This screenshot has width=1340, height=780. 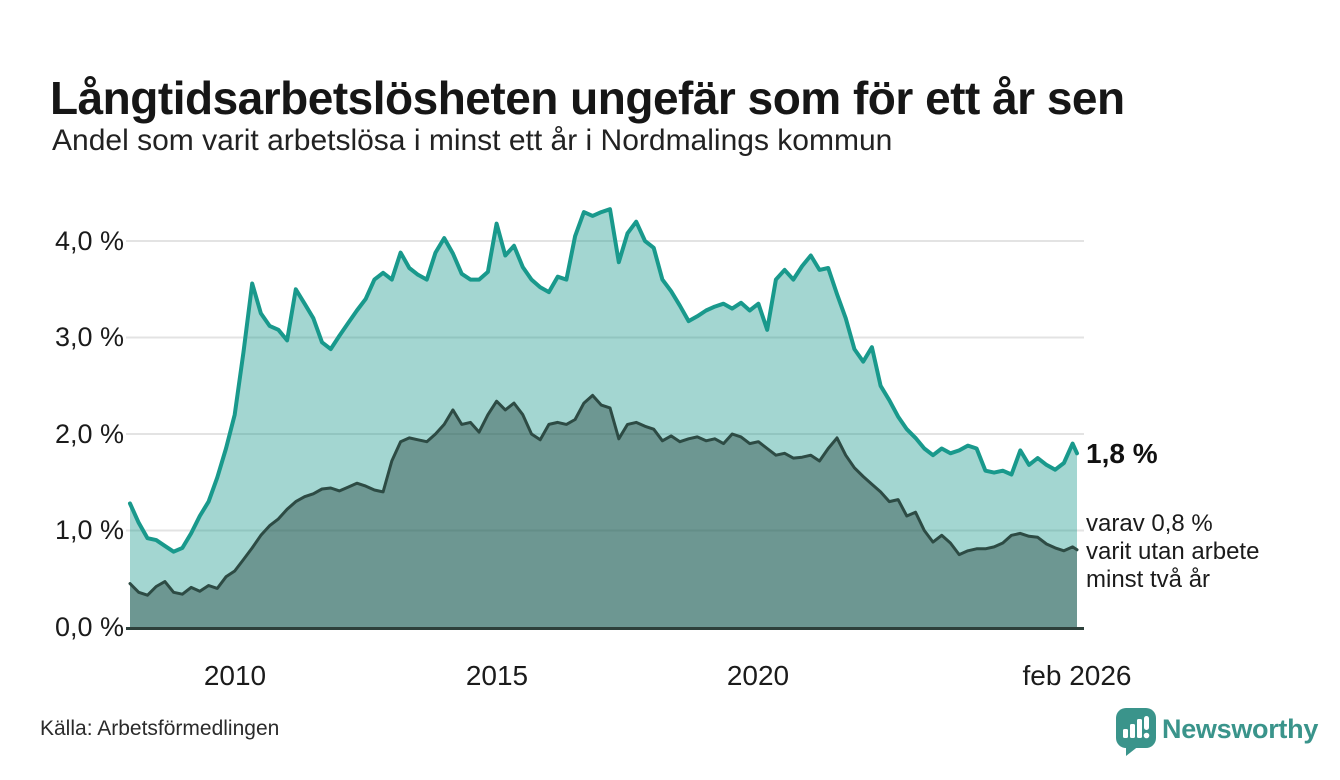 What do you see at coordinates (497, 675) in the screenshot?
I see `x-axis-label-2015: 2015` at bounding box center [497, 675].